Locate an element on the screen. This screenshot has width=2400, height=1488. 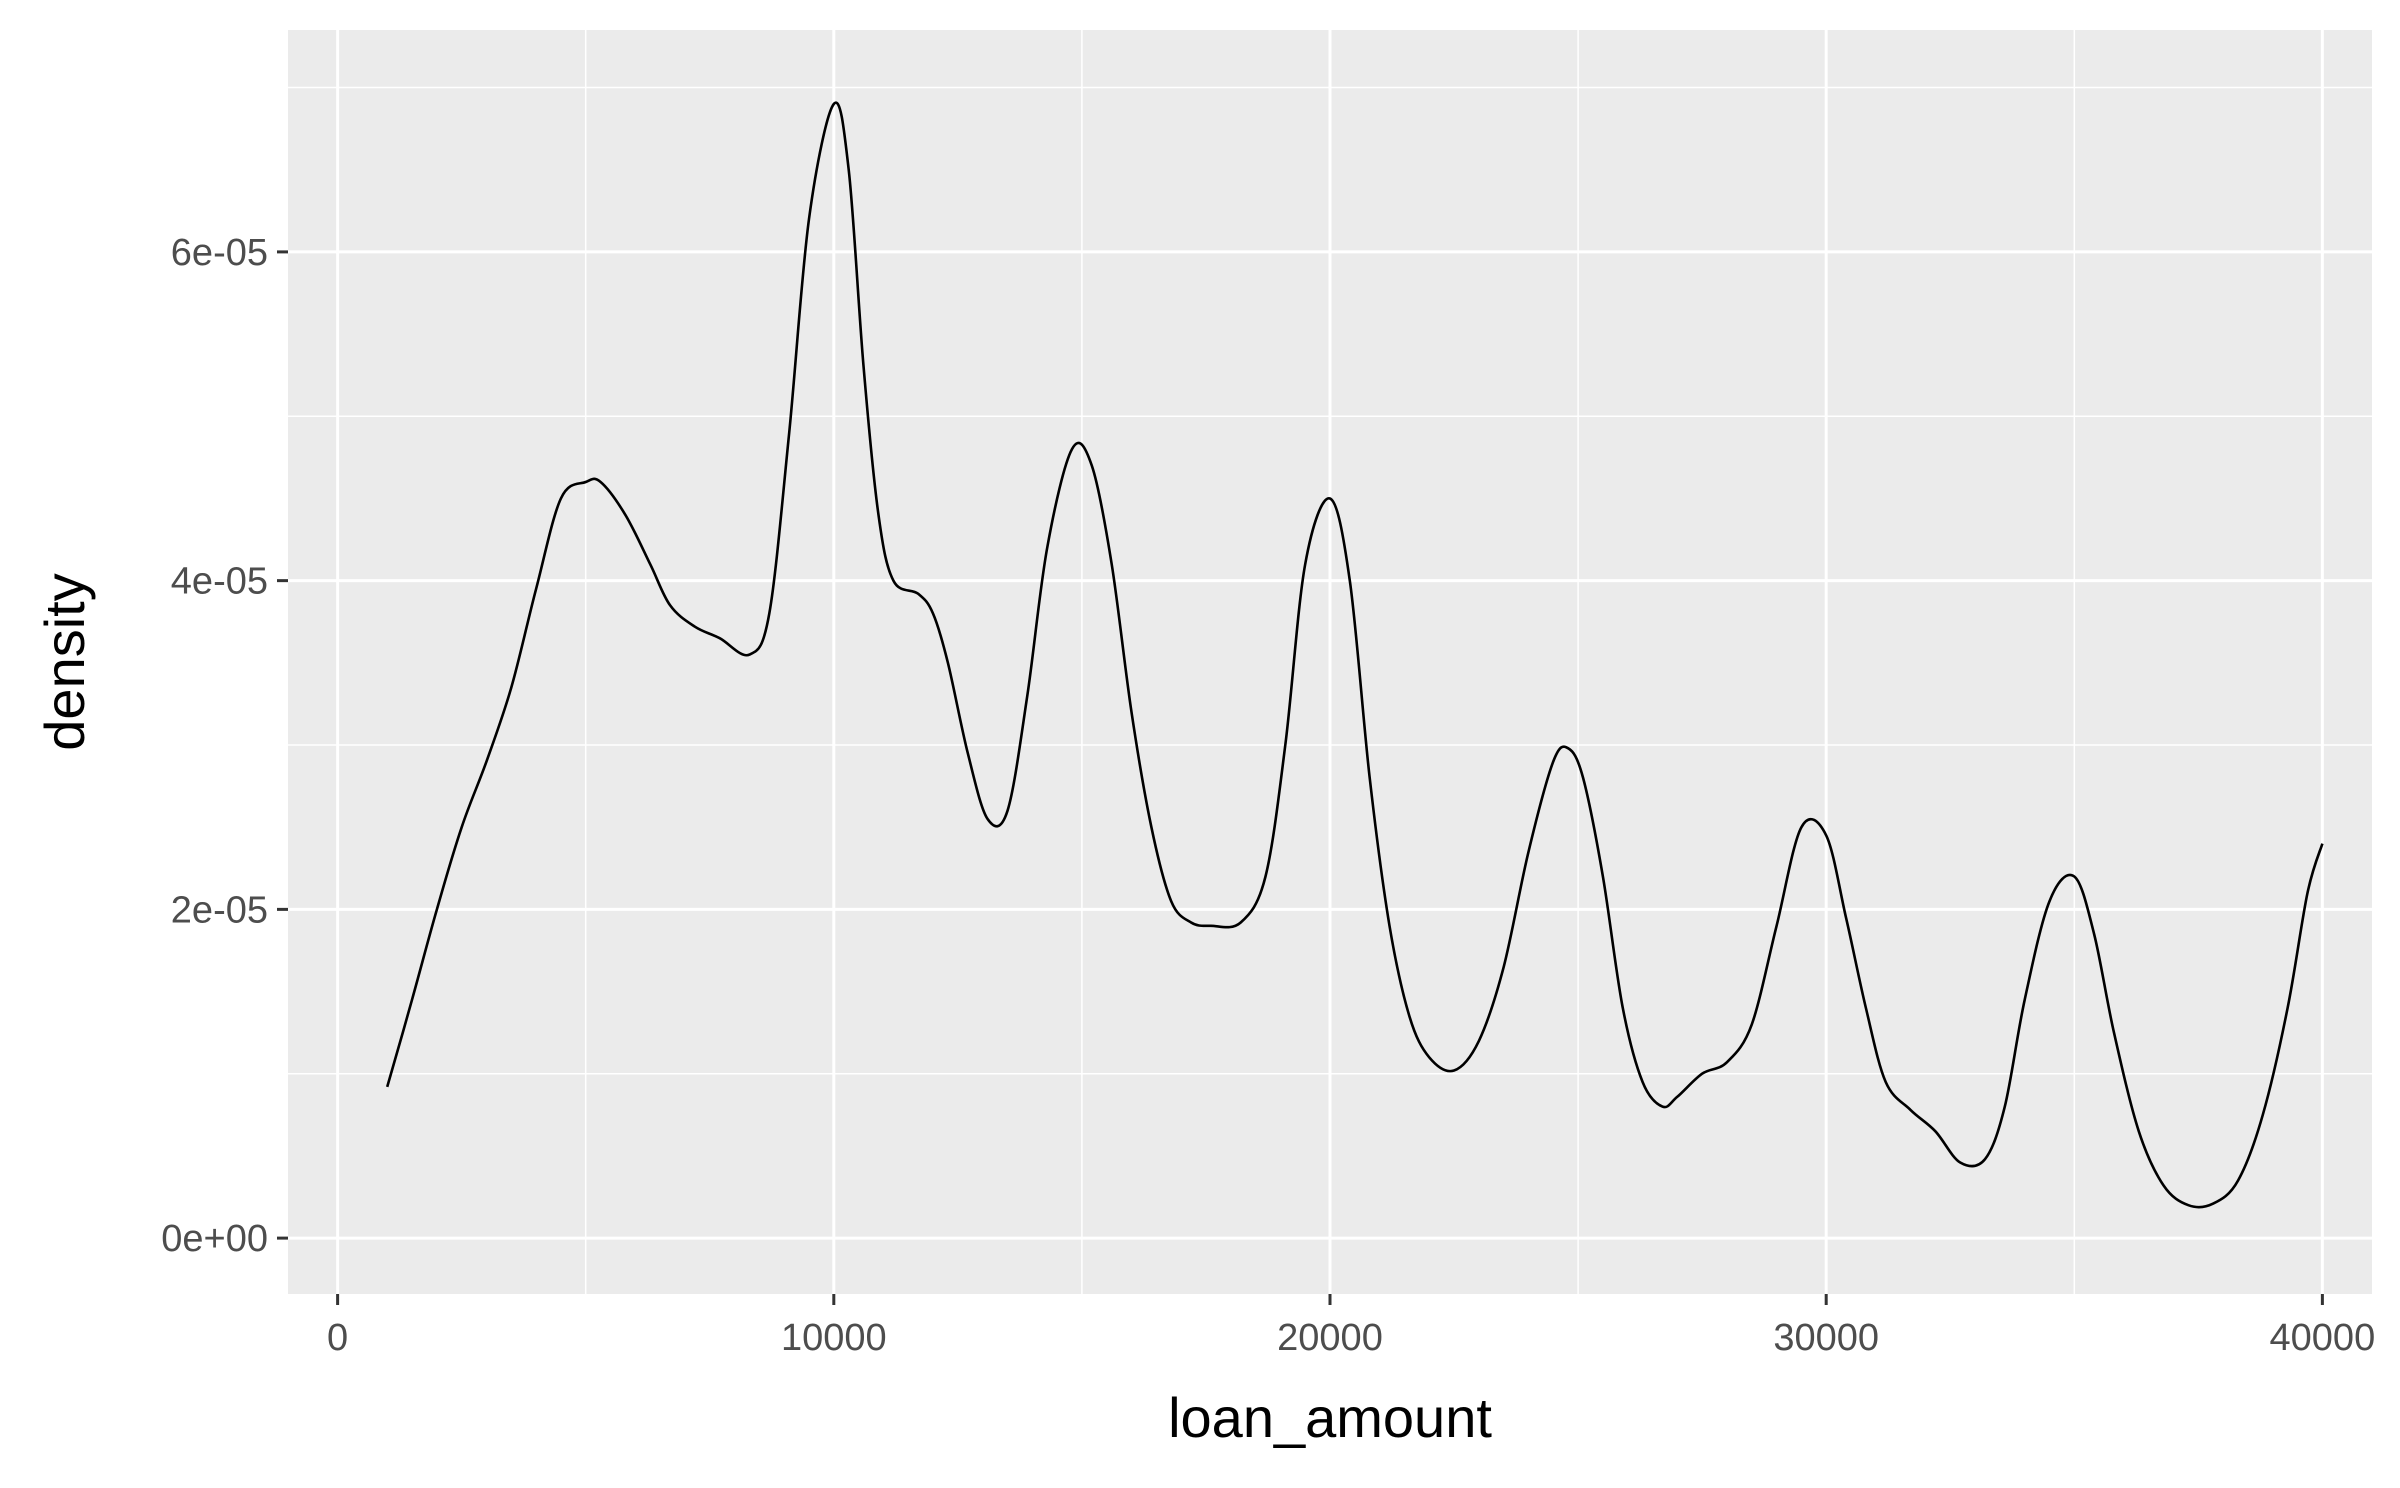
y-tick-label: 4e-05 is located at coordinates (219, 582).